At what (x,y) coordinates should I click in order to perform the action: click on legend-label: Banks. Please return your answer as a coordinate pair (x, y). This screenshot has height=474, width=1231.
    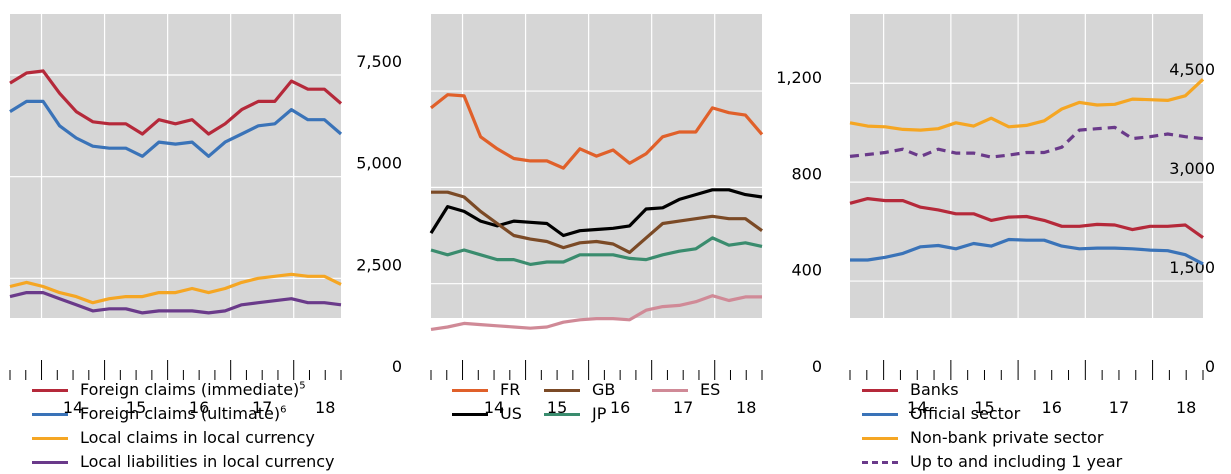
    Looking at the image, I should click on (934, 389).